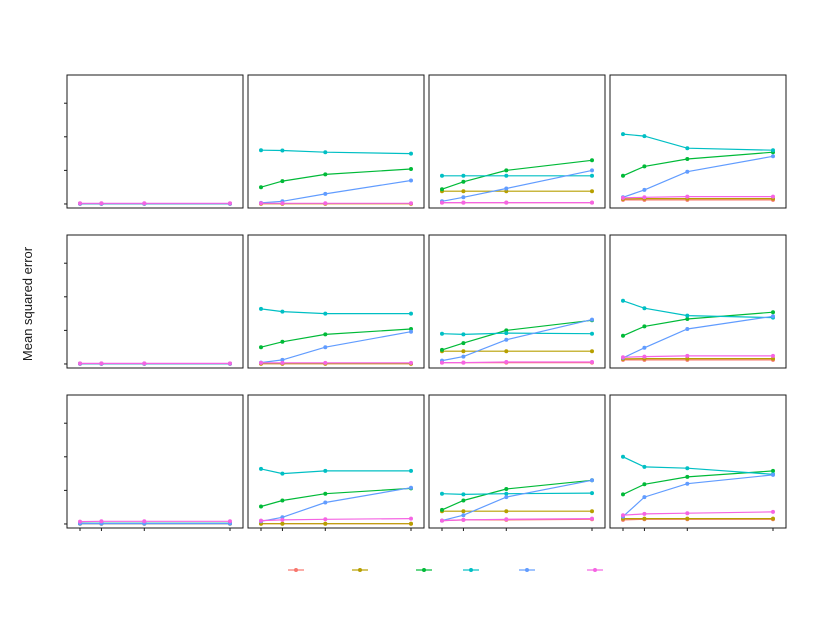 The image size is (830, 623). Describe the element at coordinates (527, 570) in the screenshot. I see `legend-item-BART` at that location.